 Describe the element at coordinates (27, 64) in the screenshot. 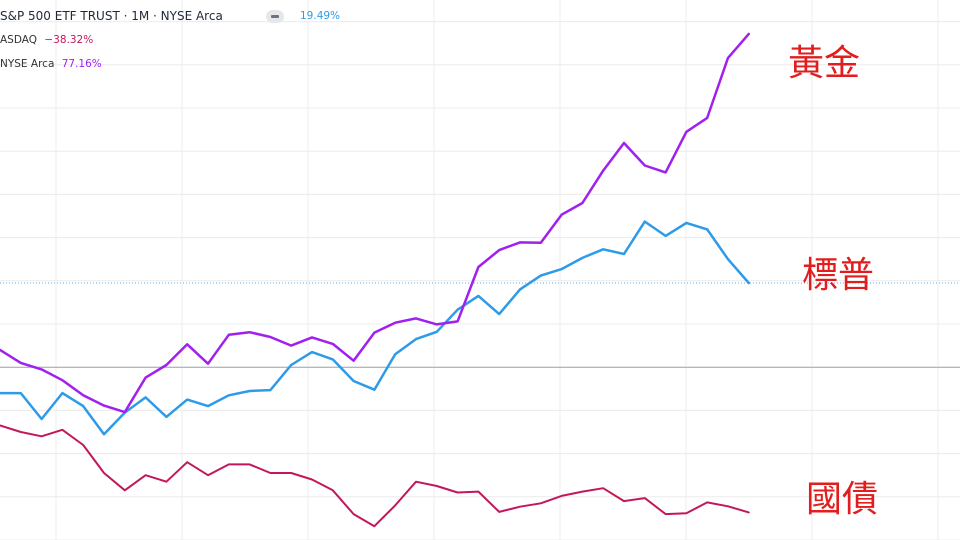

I see `legend-series3-label: NYSE Arca` at that location.